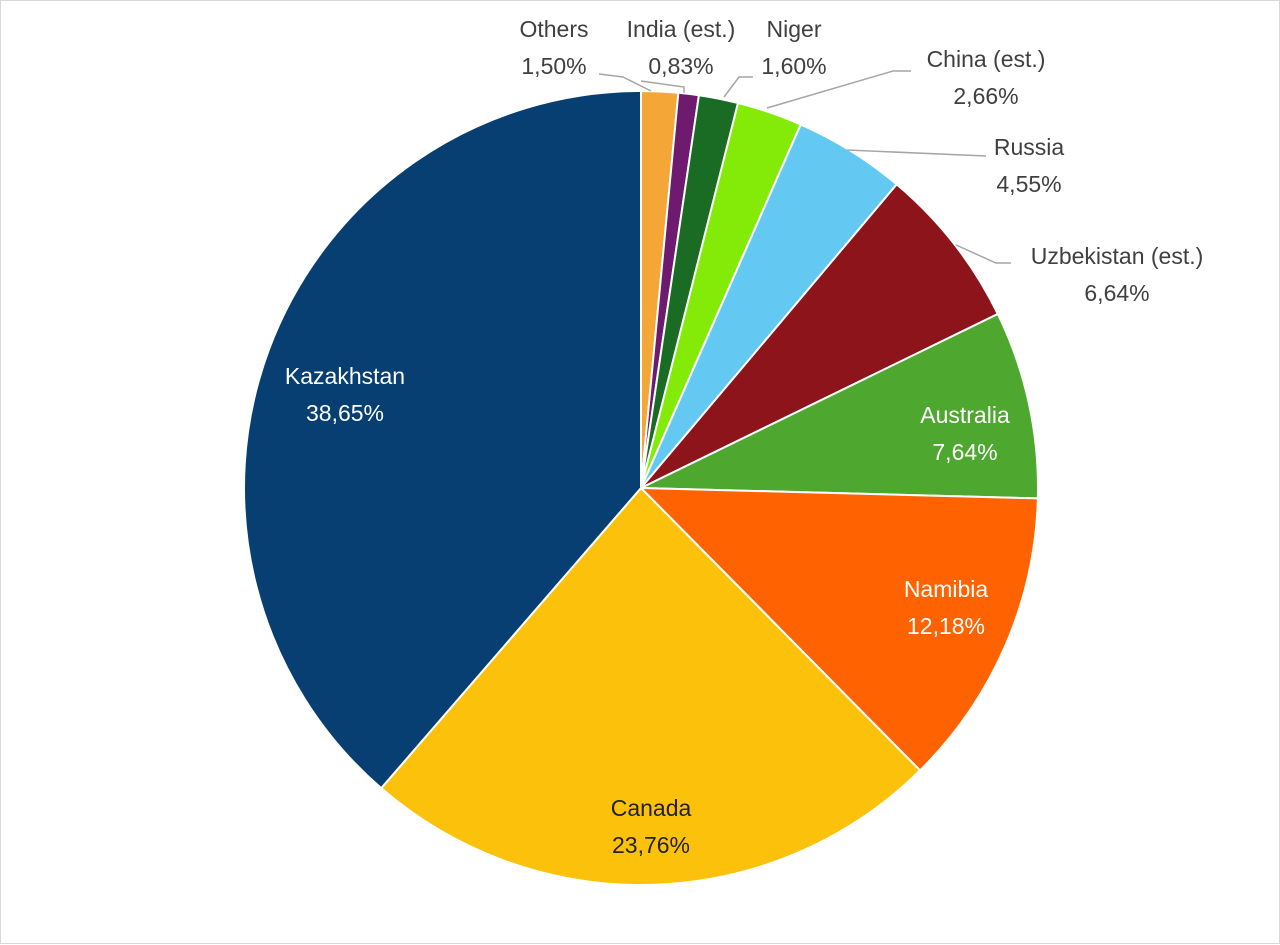  Describe the element at coordinates (838, 629) in the screenshot. I see `pie-slice-namibia` at that location.